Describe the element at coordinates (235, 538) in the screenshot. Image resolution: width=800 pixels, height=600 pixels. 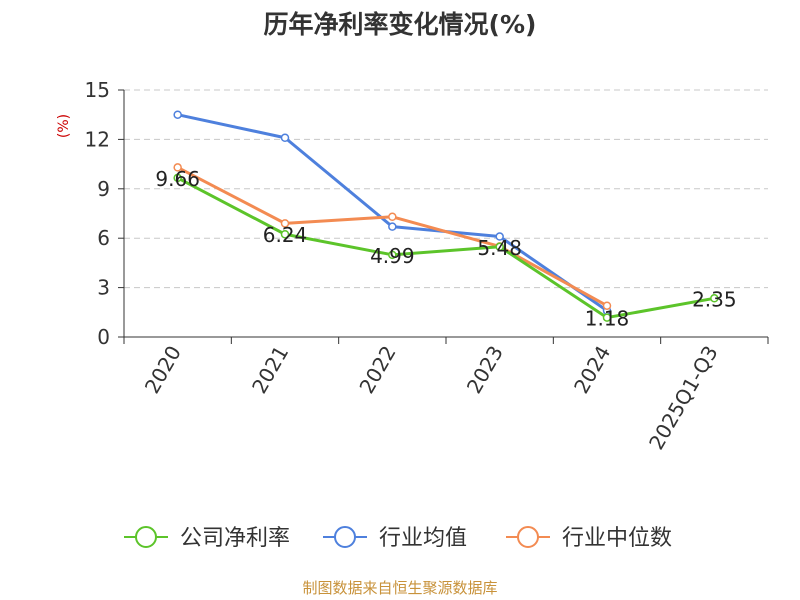
I see `legend-label: 公司净利率` at that location.